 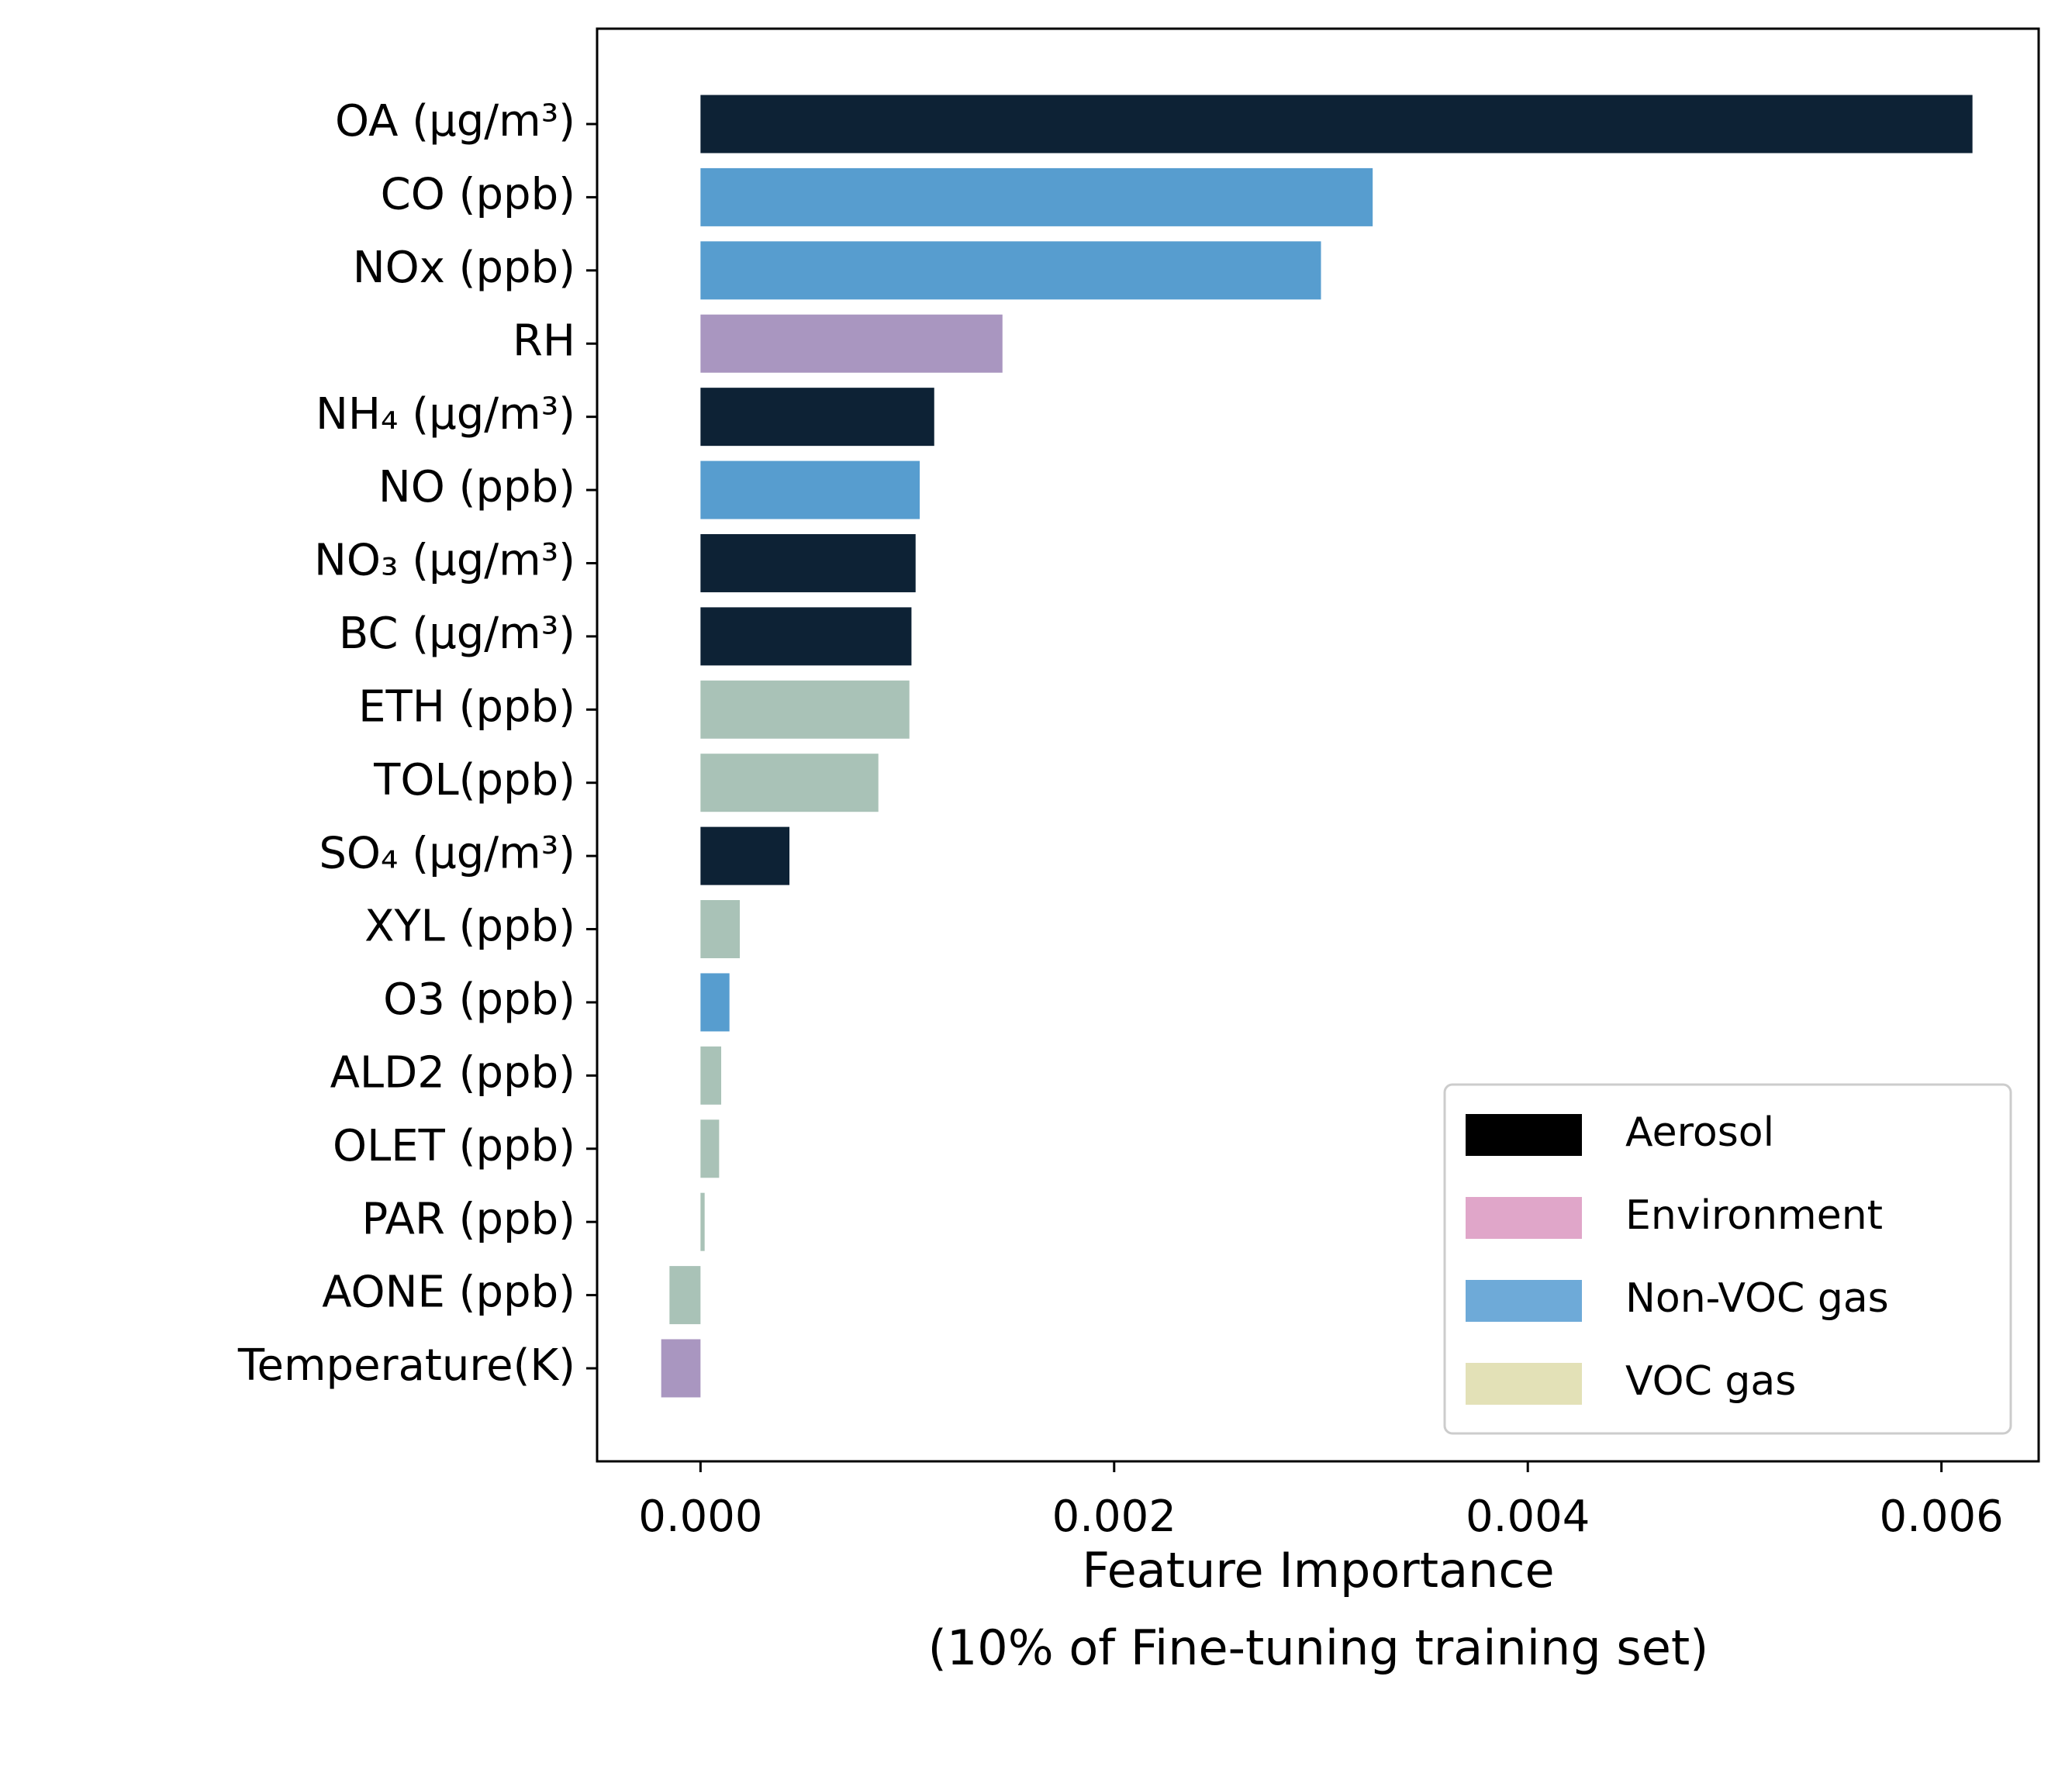 What do you see at coordinates (466, 706) in the screenshot?
I see `y-tick-label: ETH (ppb)` at bounding box center [466, 706].